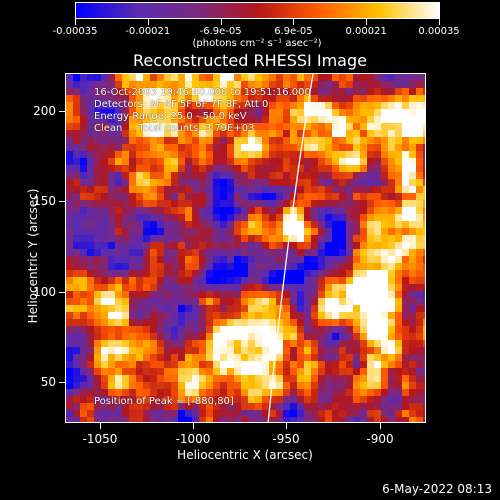 The image size is (500, 500). Describe the element at coordinates (174, 128) in the screenshot. I see `info-clean: Clean Total counts: 3.79E+03` at that location.